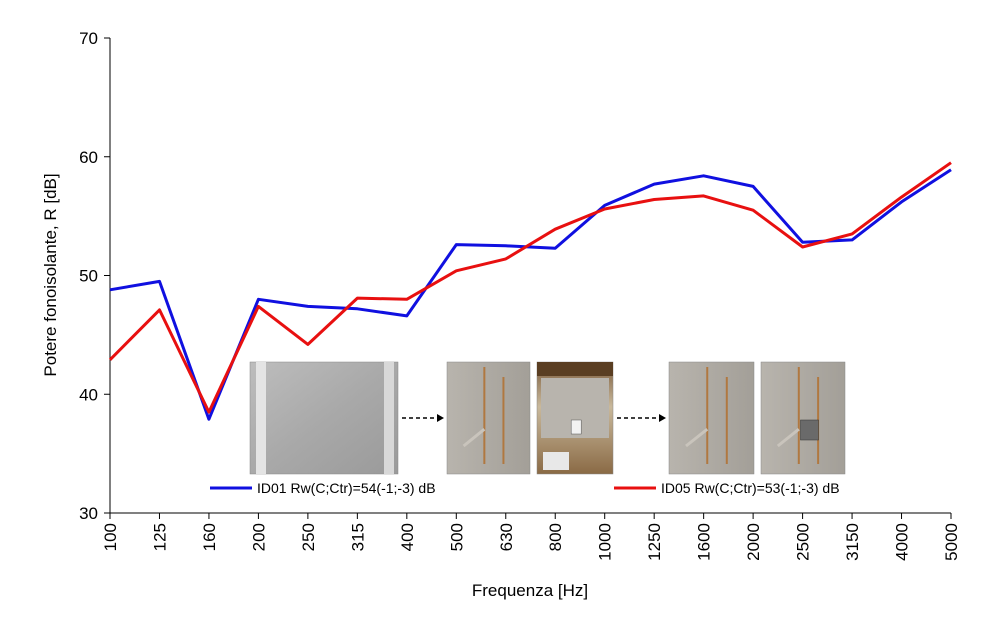 This screenshot has height=634, width=1007. I want to click on photo-bare-wall, so click(324, 418).